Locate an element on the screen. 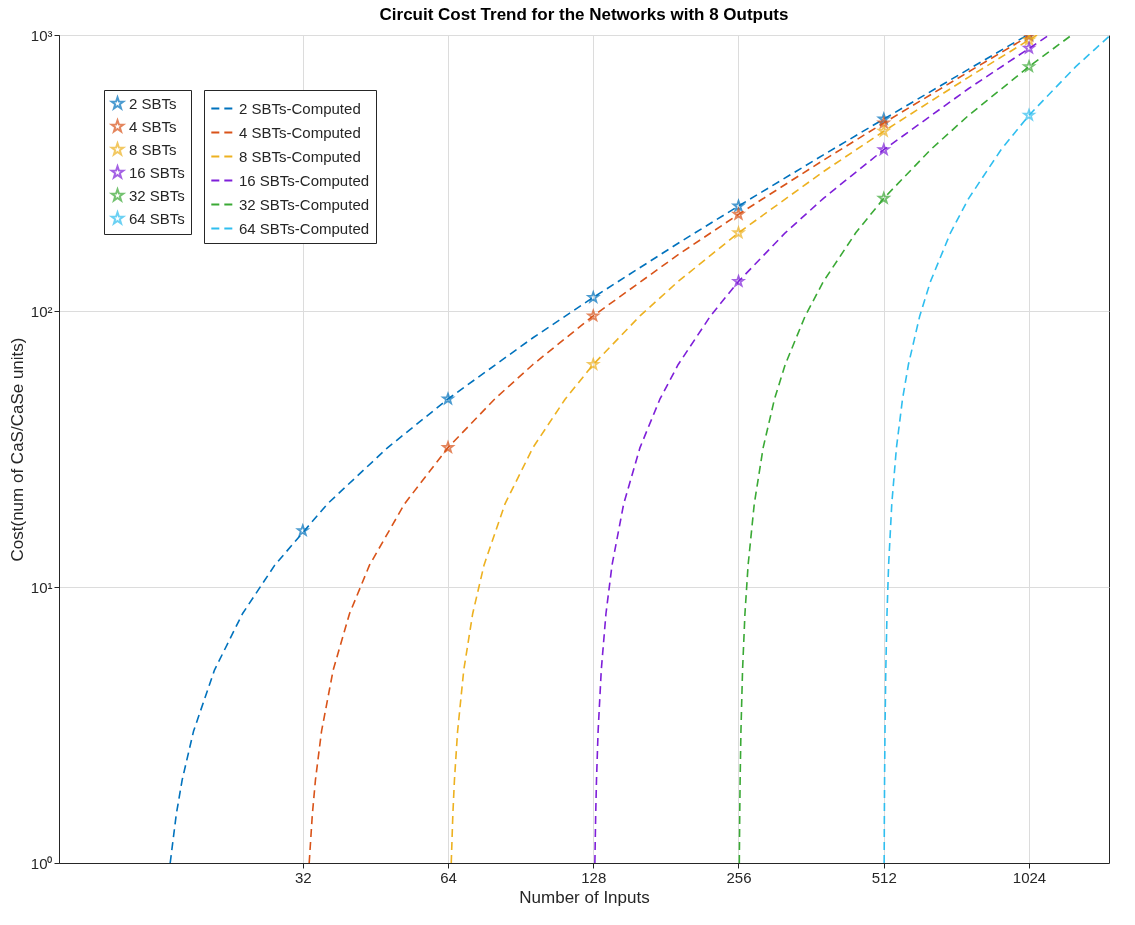  legend-label: 32 SBTs is located at coordinates (157, 195).